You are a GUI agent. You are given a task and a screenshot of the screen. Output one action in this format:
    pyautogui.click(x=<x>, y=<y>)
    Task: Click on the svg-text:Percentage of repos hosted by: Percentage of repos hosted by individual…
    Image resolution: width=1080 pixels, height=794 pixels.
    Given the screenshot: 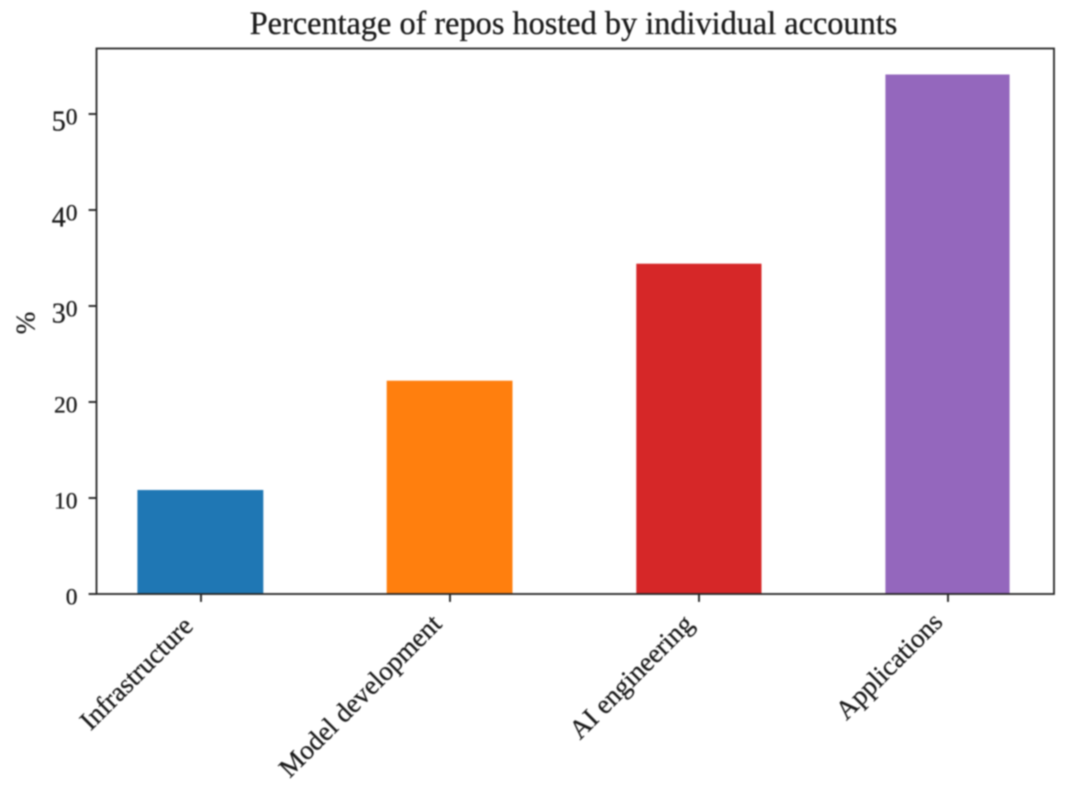 What is the action you would take?
    pyautogui.click(x=574, y=23)
    